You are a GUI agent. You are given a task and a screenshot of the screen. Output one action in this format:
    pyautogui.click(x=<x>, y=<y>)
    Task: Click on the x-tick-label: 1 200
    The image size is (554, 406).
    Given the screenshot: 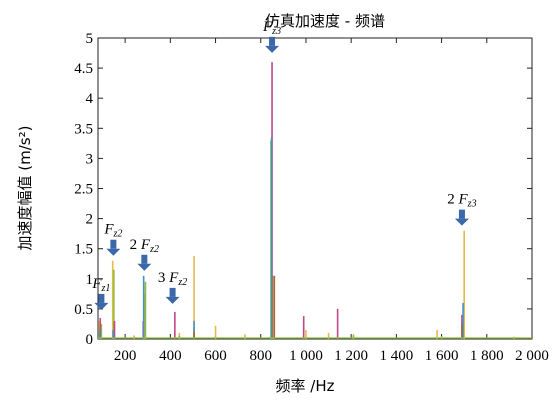 What is the action you would take?
    pyautogui.click(x=351, y=356)
    